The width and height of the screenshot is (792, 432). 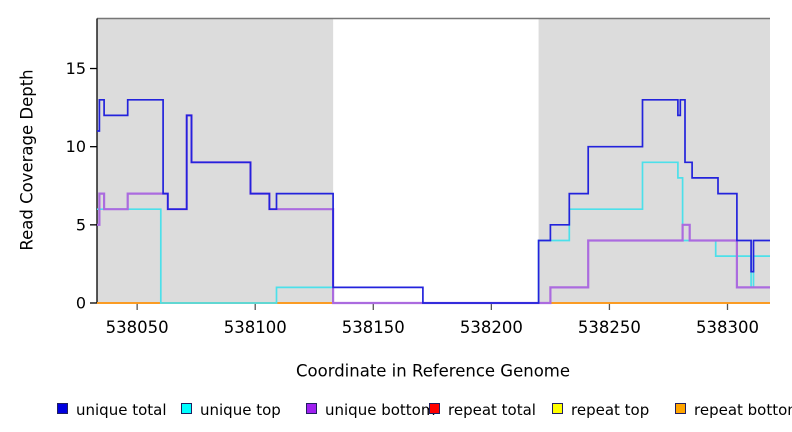 What do you see at coordinates (433, 371) in the screenshot?
I see `x-axis-title: Coordinate in Reference Genome` at bounding box center [433, 371].